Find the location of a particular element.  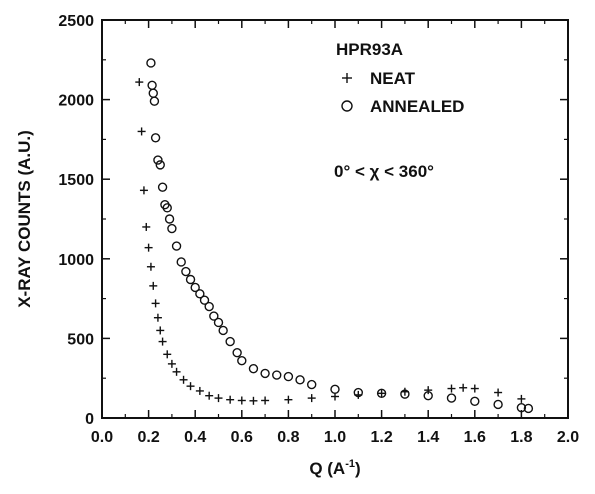

x-tick-label: 0.2 is located at coordinates (148, 437).